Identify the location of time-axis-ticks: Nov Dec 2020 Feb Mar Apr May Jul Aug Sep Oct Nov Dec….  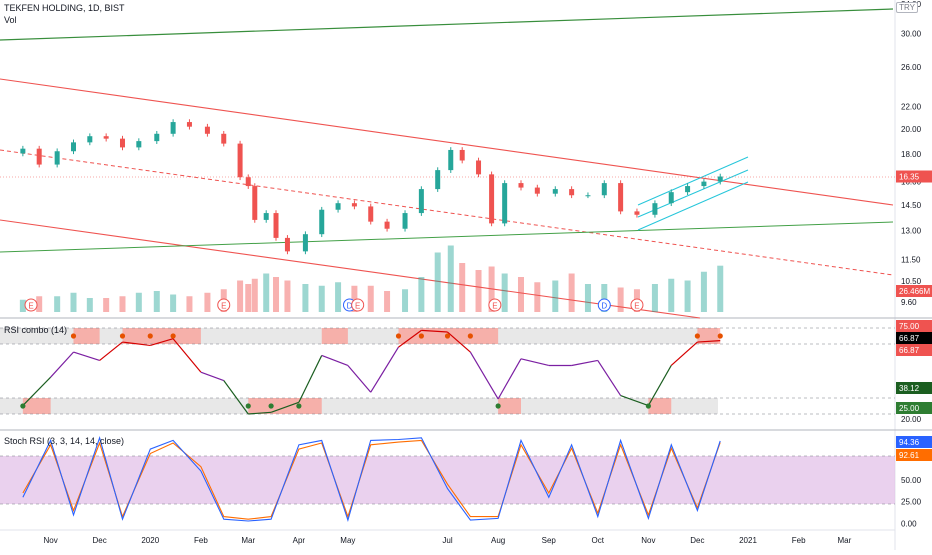
(448, 540).